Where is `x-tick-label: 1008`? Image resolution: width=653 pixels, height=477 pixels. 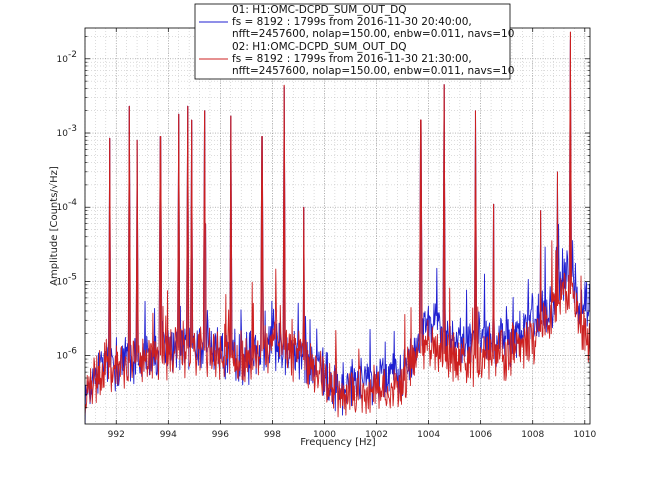 x-tick-label: 1008 is located at coordinates (532, 435).